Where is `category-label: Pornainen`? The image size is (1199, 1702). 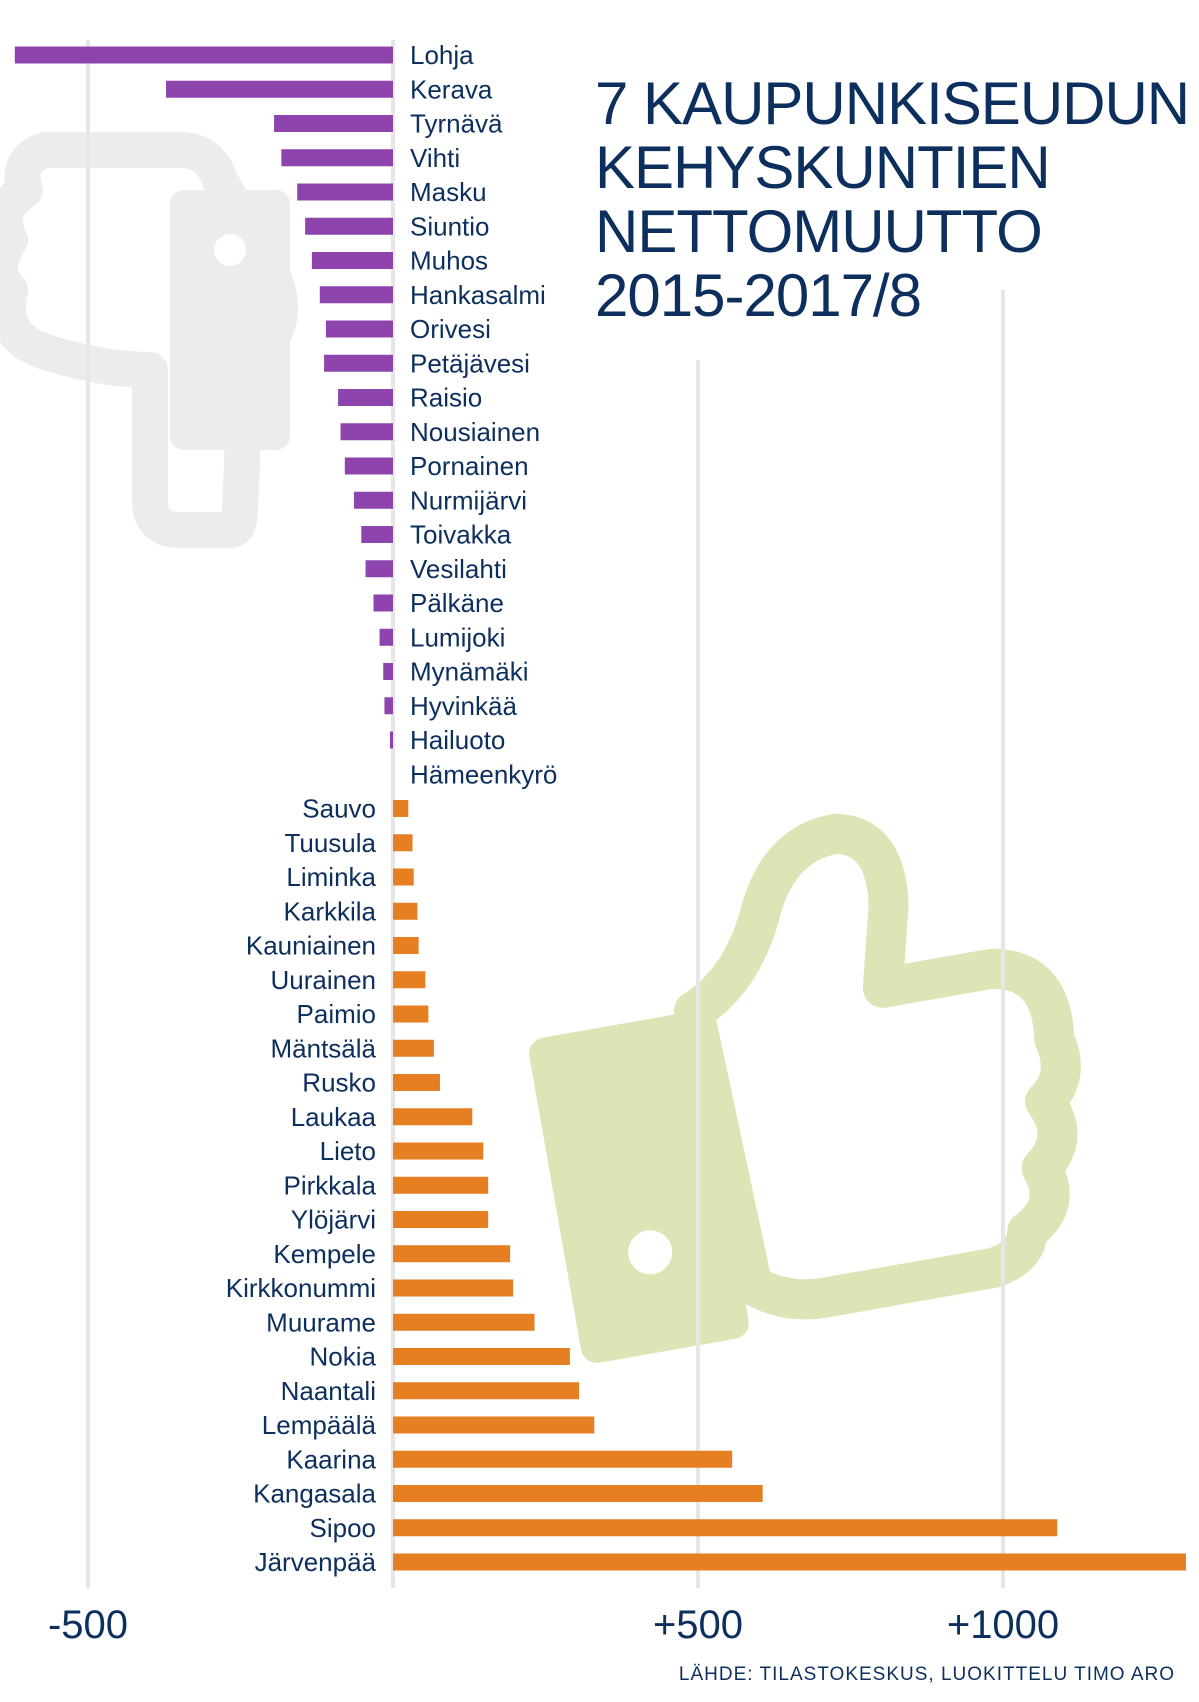 category-label: Pornainen is located at coordinates (469, 466).